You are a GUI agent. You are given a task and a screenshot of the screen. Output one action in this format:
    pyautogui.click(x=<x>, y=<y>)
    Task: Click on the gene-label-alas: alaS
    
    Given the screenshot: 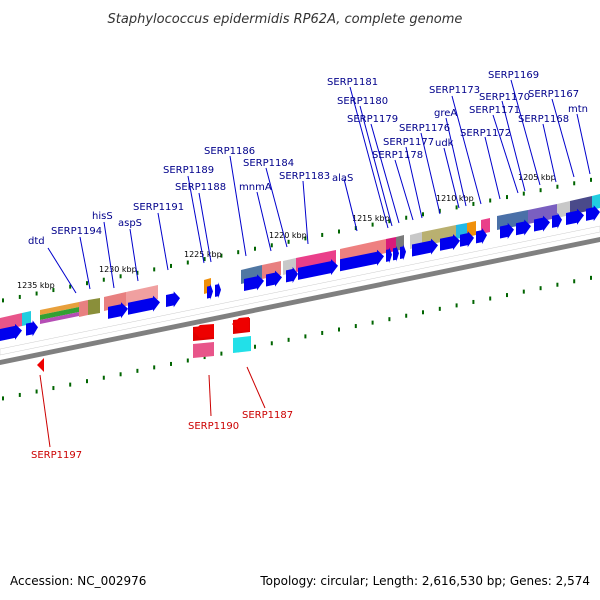 What is the action you would take?
    pyautogui.click(x=342, y=178)
    